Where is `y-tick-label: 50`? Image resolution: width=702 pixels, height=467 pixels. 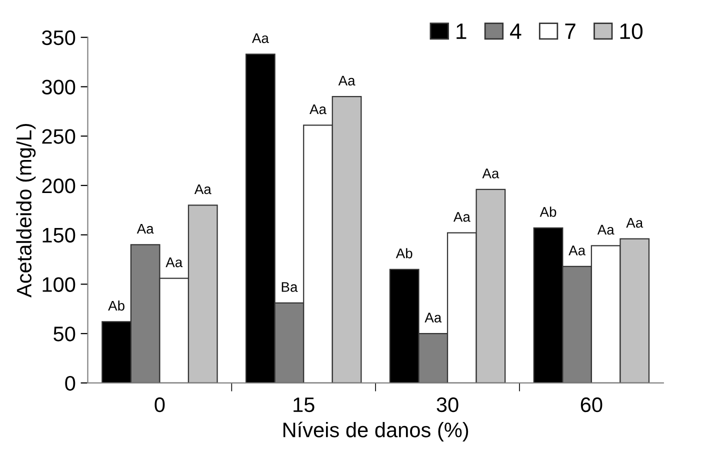
y-tick-label: 50 is located at coordinates (65, 334).